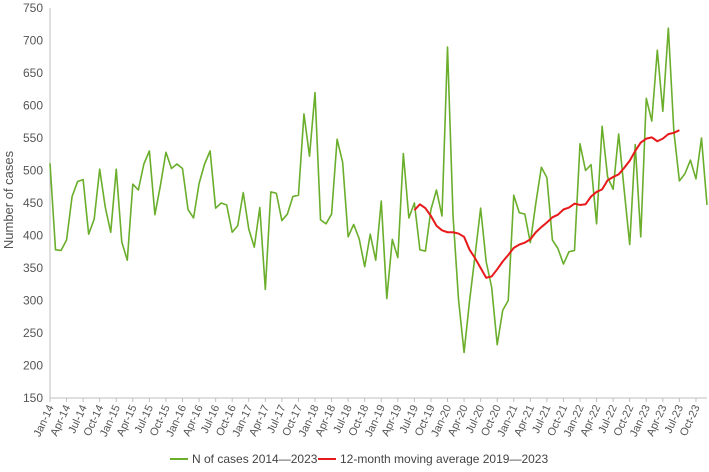  What do you see at coordinates (546, 204) in the screenshot?
I see `series-line-moving-average` at bounding box center [546, 204].